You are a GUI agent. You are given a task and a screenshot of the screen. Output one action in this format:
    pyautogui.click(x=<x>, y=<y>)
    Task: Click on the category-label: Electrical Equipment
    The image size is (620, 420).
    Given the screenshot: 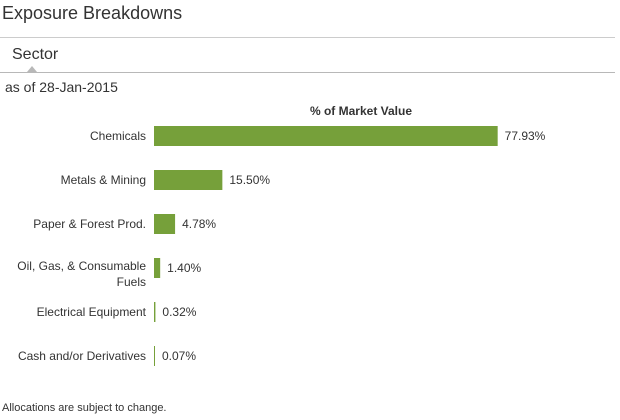 What is the action you would take?
    pyautogui.click(x=92, y=312)
    